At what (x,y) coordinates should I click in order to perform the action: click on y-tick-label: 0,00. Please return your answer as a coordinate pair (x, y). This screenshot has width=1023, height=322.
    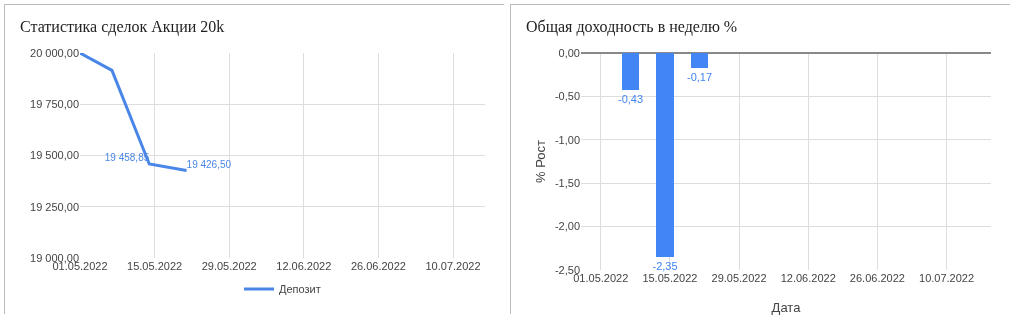
    Looking at the image, I should click on (569, 52).